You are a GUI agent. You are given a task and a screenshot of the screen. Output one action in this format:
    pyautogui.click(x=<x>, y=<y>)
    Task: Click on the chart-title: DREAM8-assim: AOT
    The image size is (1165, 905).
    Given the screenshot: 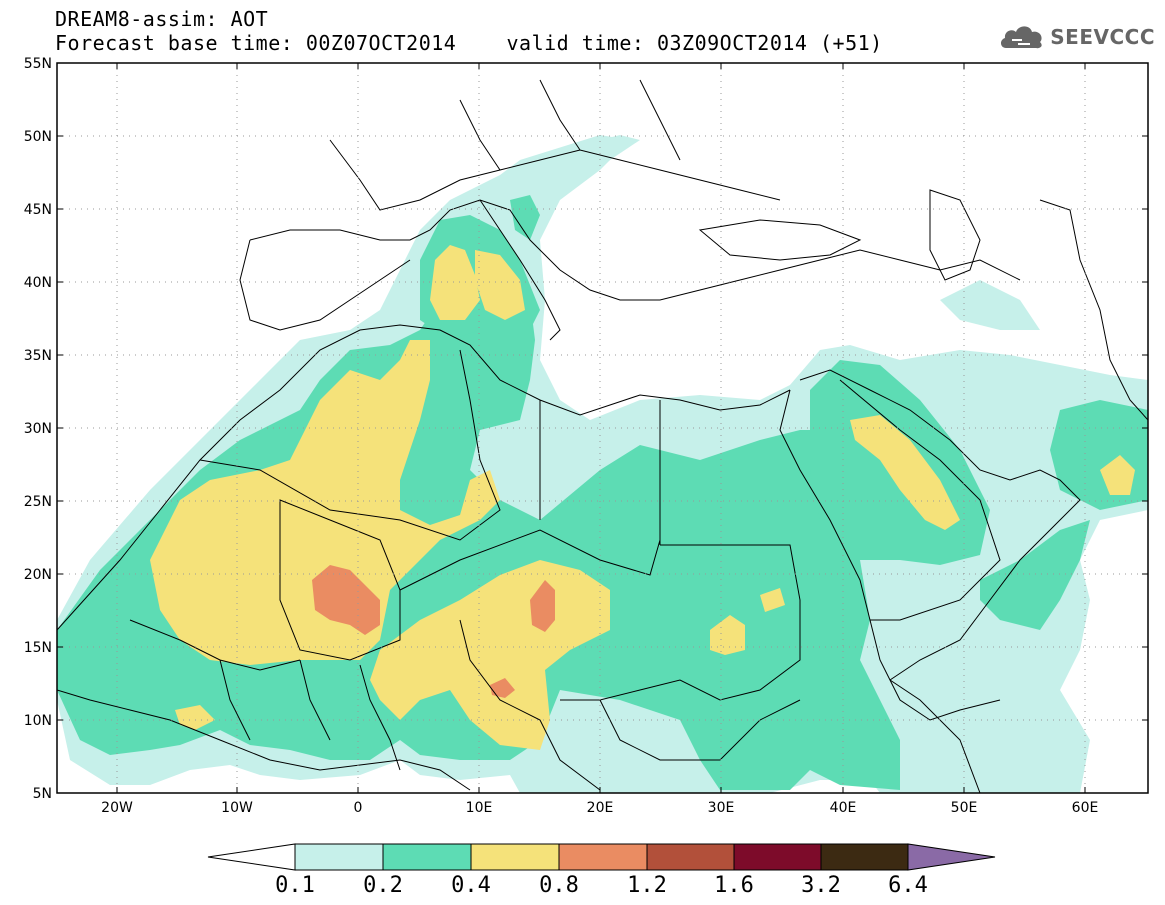 What is the action you would take?
    pyautogui.click(x=162, y=19)
    